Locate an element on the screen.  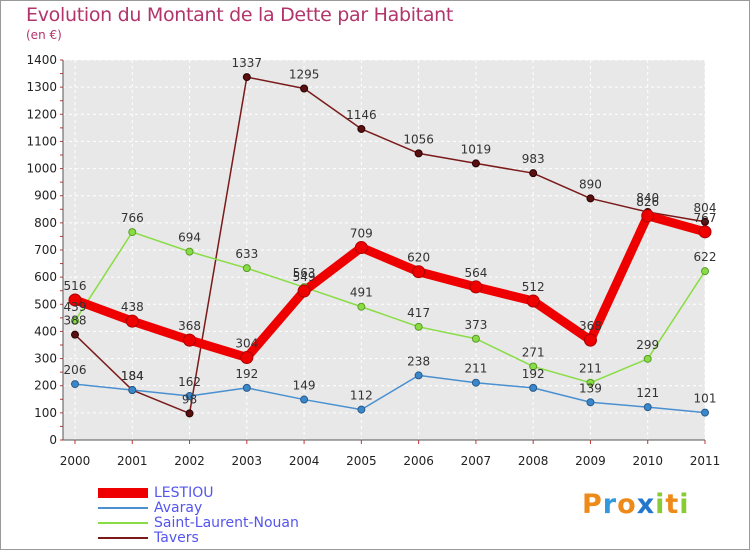
data-label: 149 is located at coordinates (304, 386).